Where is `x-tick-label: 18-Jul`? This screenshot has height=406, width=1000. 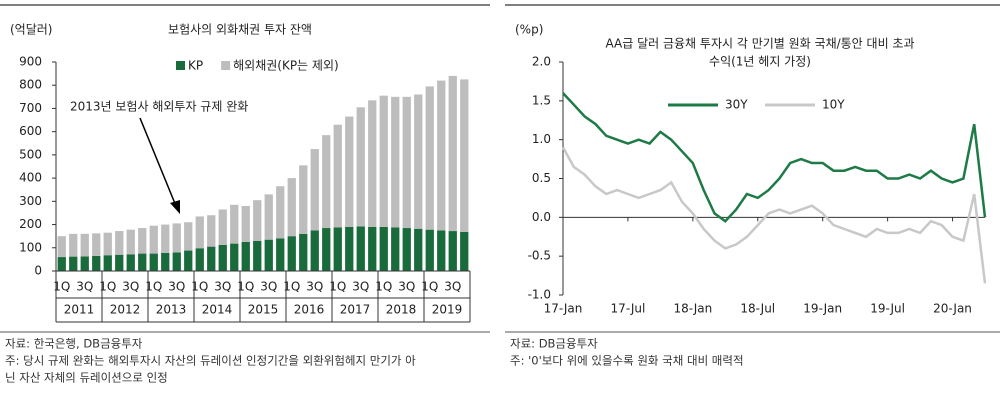 x-tick-label: 18-Jul is located at coordinates (757, 309).